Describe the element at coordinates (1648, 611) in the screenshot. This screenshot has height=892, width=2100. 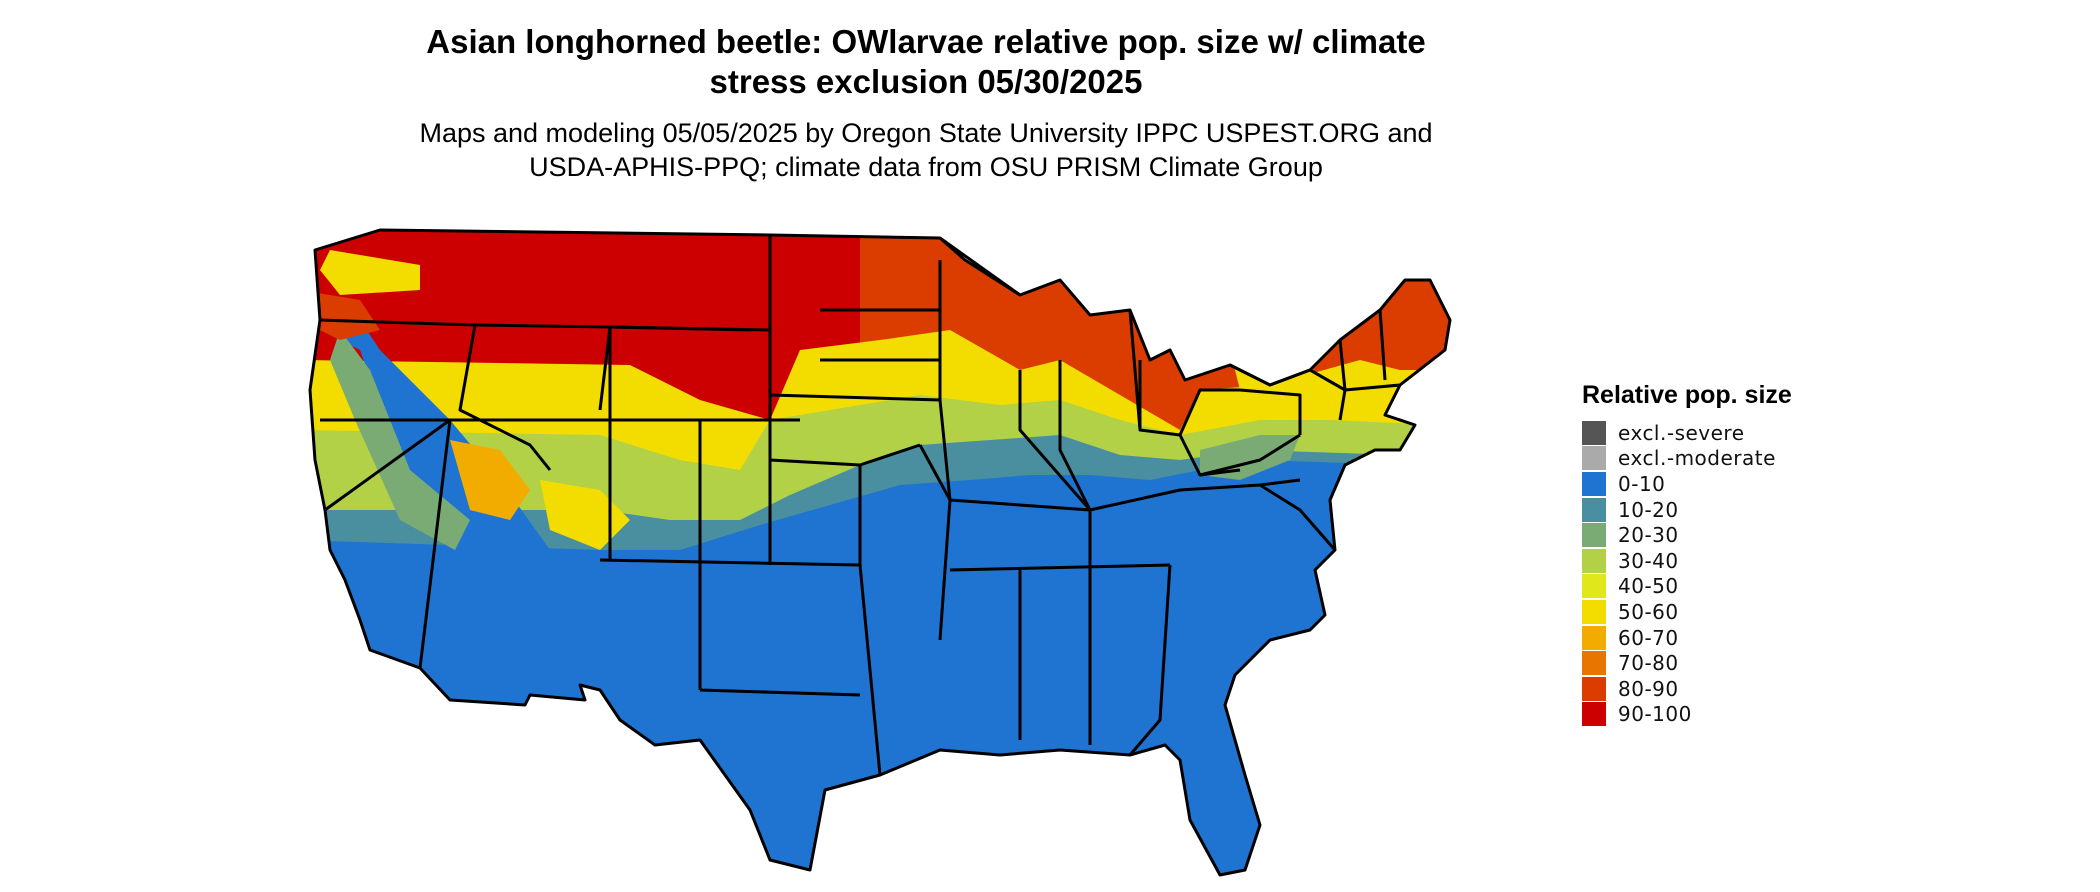
I see `legend-label: 50-60` at that location.